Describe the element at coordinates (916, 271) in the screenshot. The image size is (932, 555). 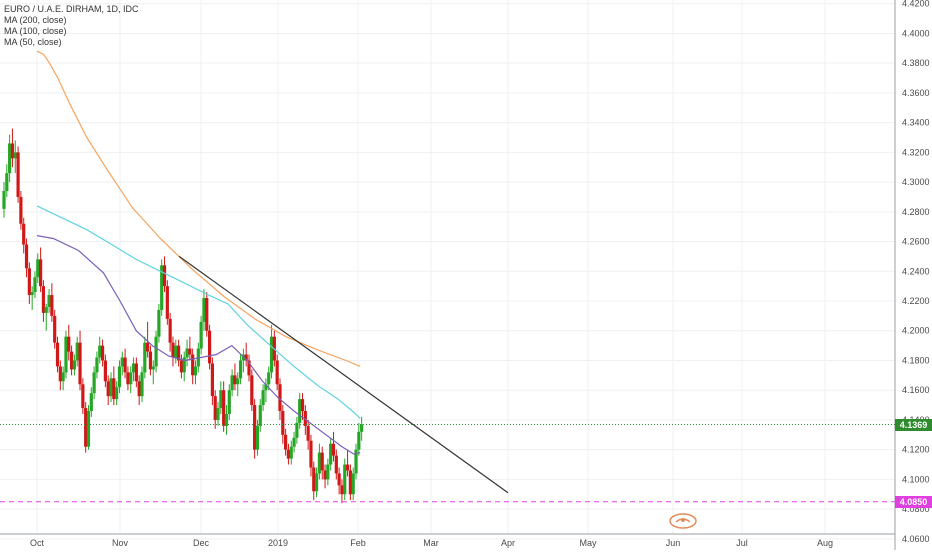
I see `y-tick-label: 4.2400` at that location.